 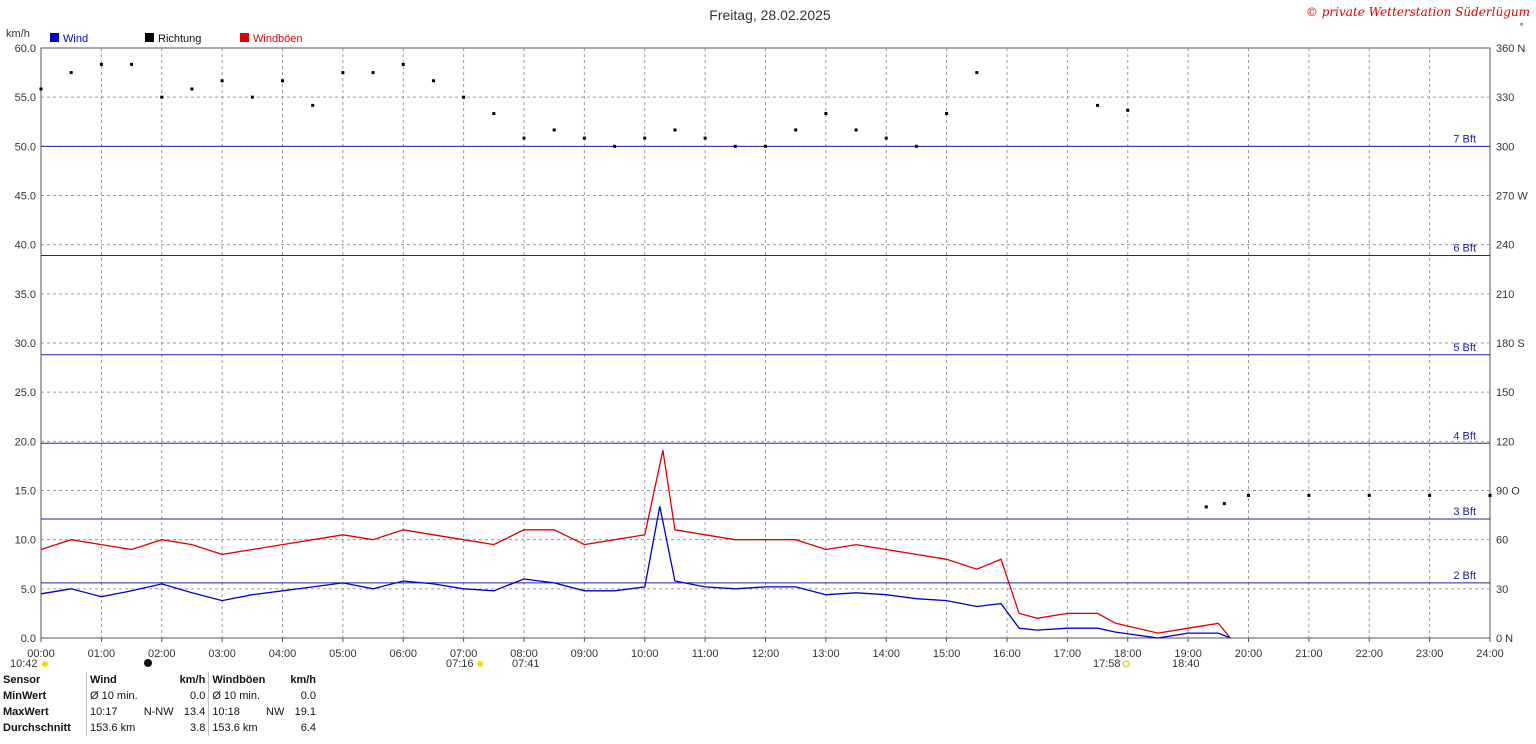 What do you see at coordinates (1309, 654) in the screenshot?
I see `x-tick-label: 21:00` at bounding box center [1309, 654].